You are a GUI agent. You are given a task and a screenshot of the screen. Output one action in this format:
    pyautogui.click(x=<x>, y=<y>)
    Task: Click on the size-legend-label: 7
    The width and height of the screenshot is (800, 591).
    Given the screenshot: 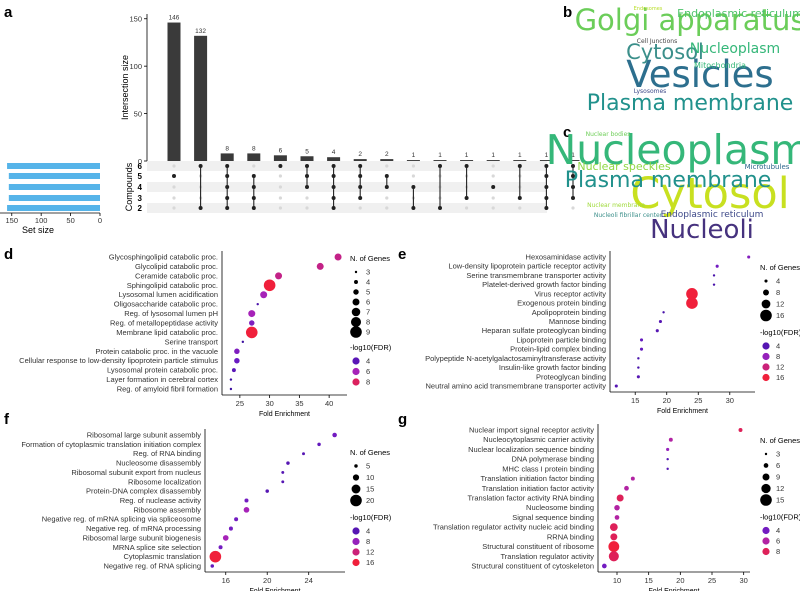 What is the action you would take?
    pyautogui.click(x=368, y=312)
    